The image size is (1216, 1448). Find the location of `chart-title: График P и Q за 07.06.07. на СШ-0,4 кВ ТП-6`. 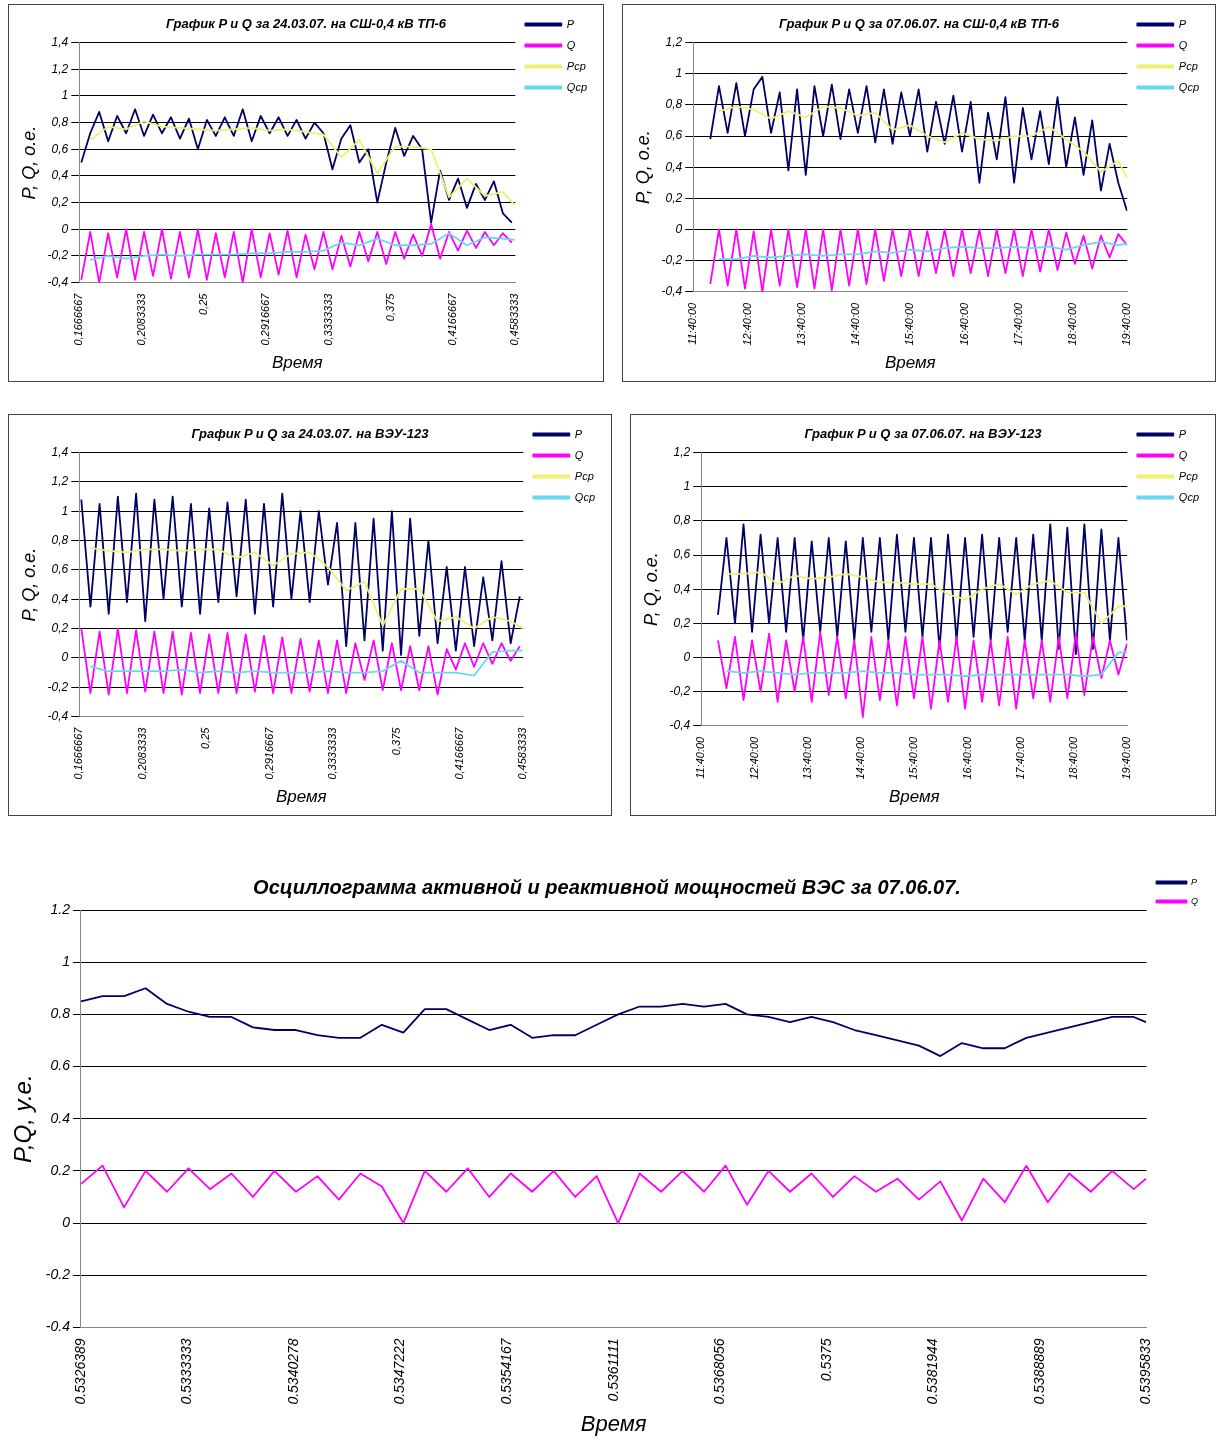

chart-title: График P и Q за 07.06.07. на СШ-0,4 кВ ТП-6 is located at coordinates (919, 24).